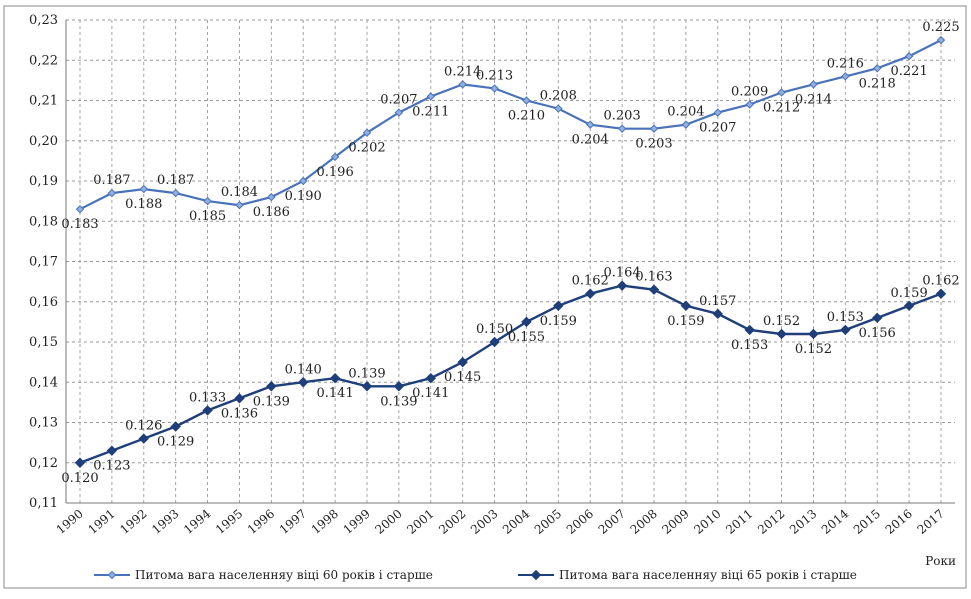  I want to click on y-tick-label: 0,12, so click(43, 463).